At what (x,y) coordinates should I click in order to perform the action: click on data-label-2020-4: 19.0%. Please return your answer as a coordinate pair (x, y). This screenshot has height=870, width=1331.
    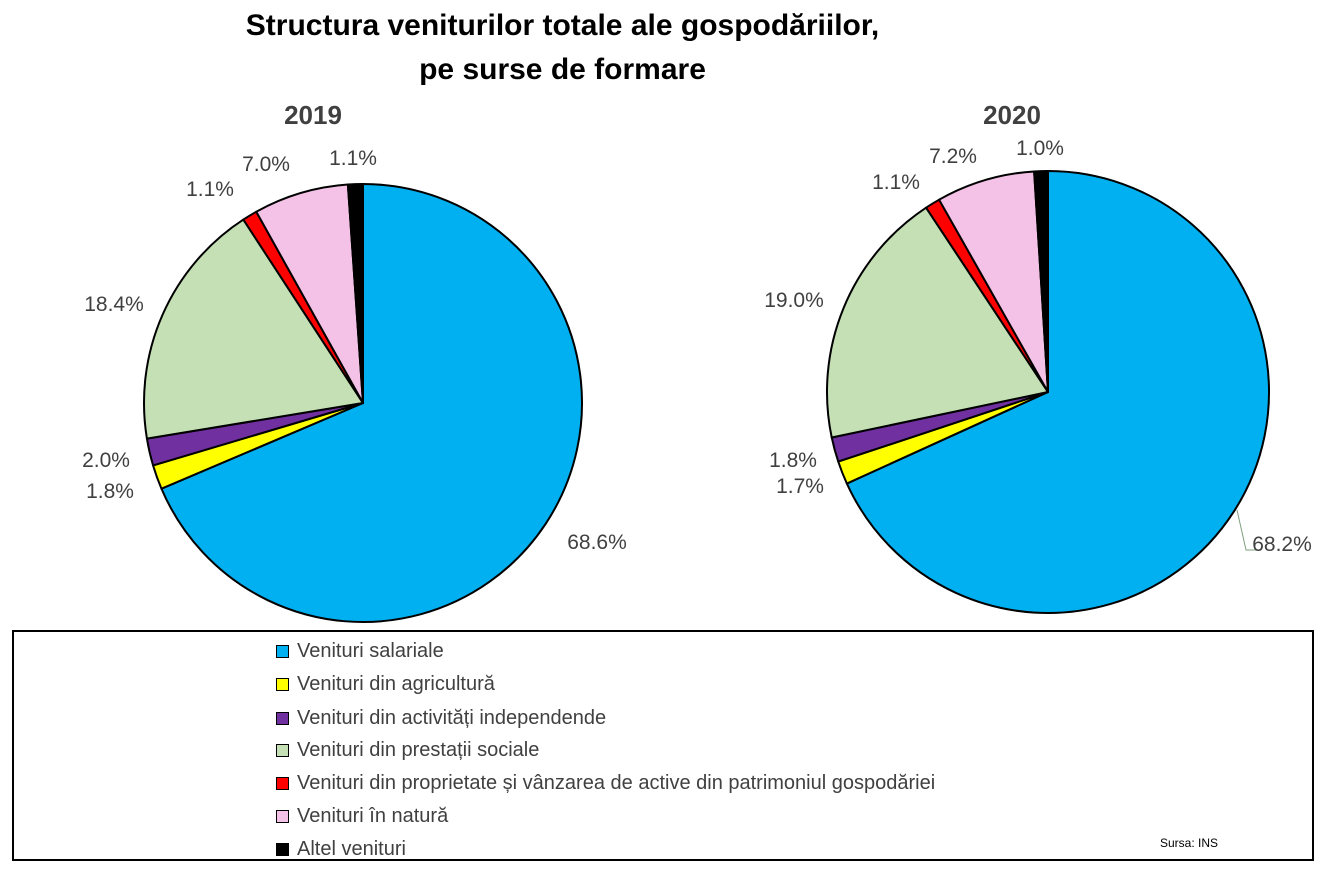
    Looking at the image, I should click on (794, 300).